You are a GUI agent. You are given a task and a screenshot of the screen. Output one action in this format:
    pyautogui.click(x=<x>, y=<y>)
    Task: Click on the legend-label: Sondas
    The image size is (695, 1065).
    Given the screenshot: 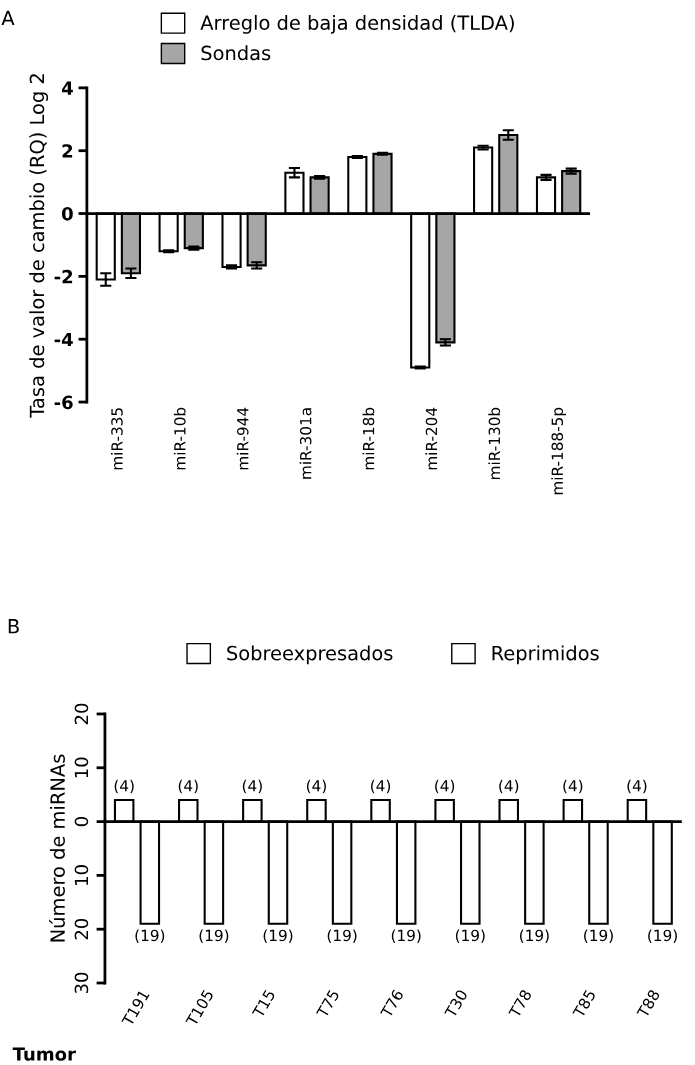 What is the action you would take?
    pyautogui.click(x=236, y=53)
    